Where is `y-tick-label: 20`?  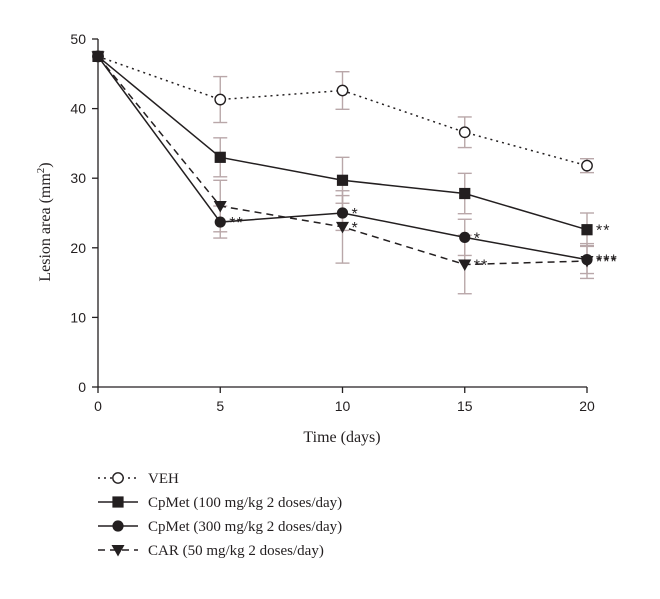 y-tick-label: 20 is located at coordinates (78, 248).